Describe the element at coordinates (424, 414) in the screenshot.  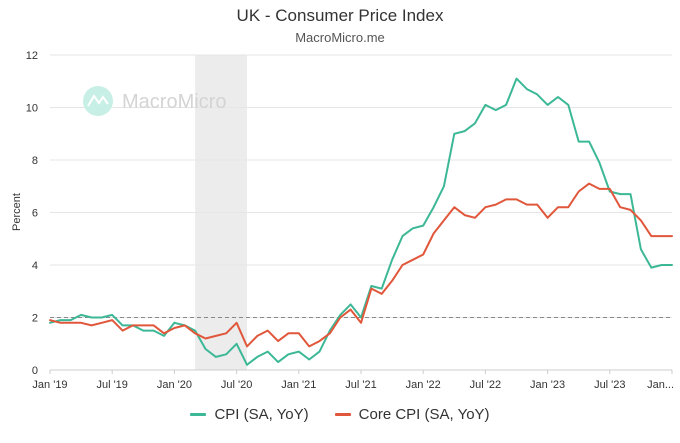
I see `legend-label-core-cpi: Core CPI (SA, YoY)` at that location.